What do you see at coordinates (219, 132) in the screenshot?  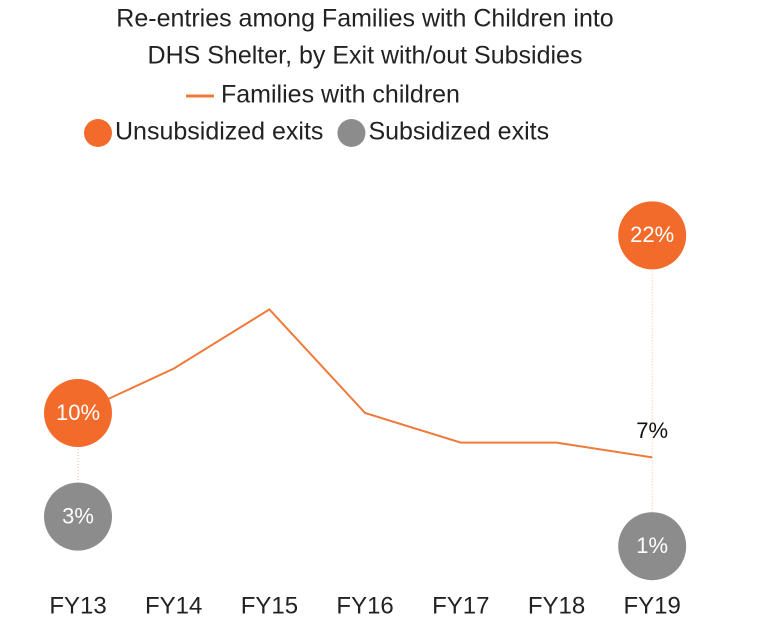 I see `legend-label: Unsubsidized exits` at bounding box center [219, 132].